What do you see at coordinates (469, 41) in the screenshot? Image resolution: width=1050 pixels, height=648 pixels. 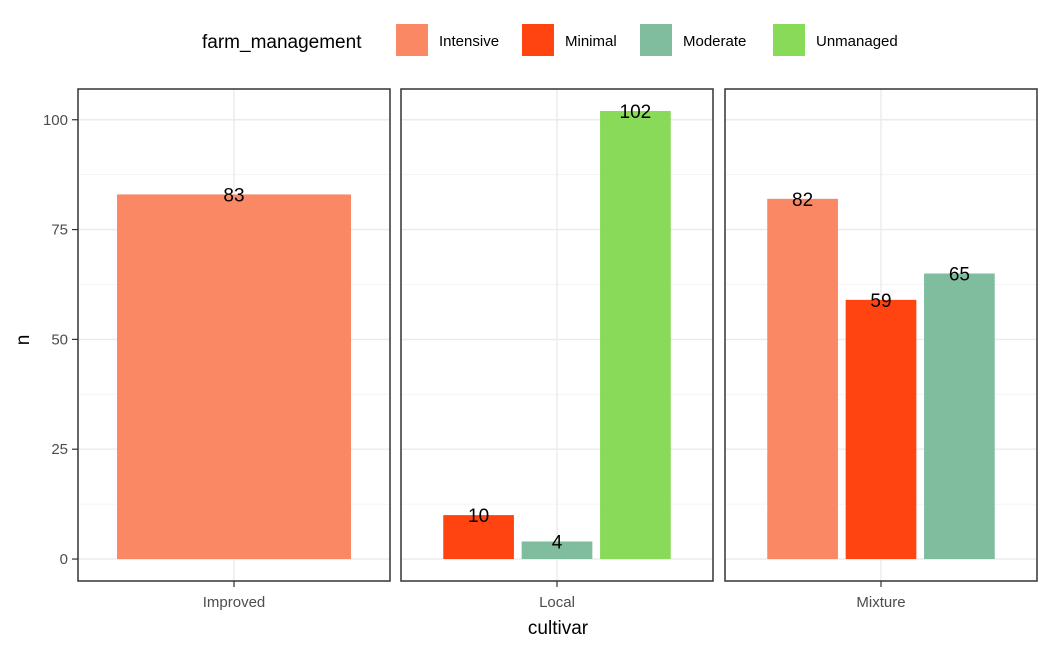 I see `legend-label-intensive: Intensive` at bounding box center [469, 41].